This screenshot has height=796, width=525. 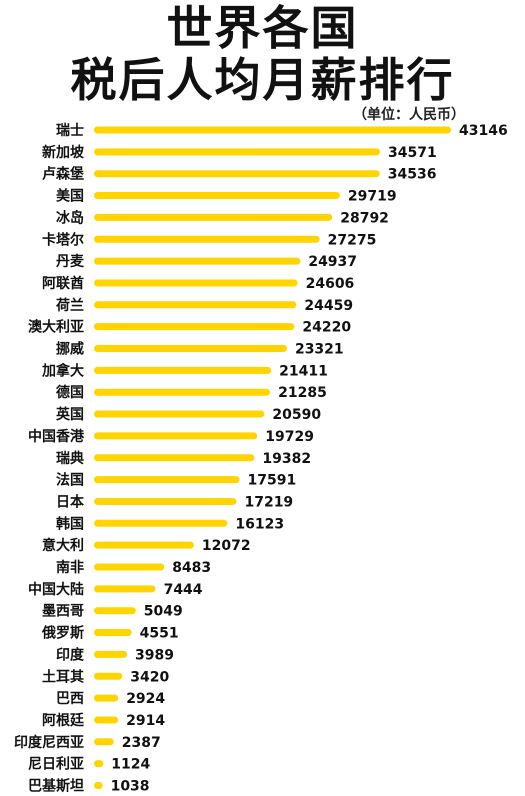 What do you see at coordinates (63, 612) in the screenshot?
I see `category-label: 墨西哥` at bounding box center [63, 612].